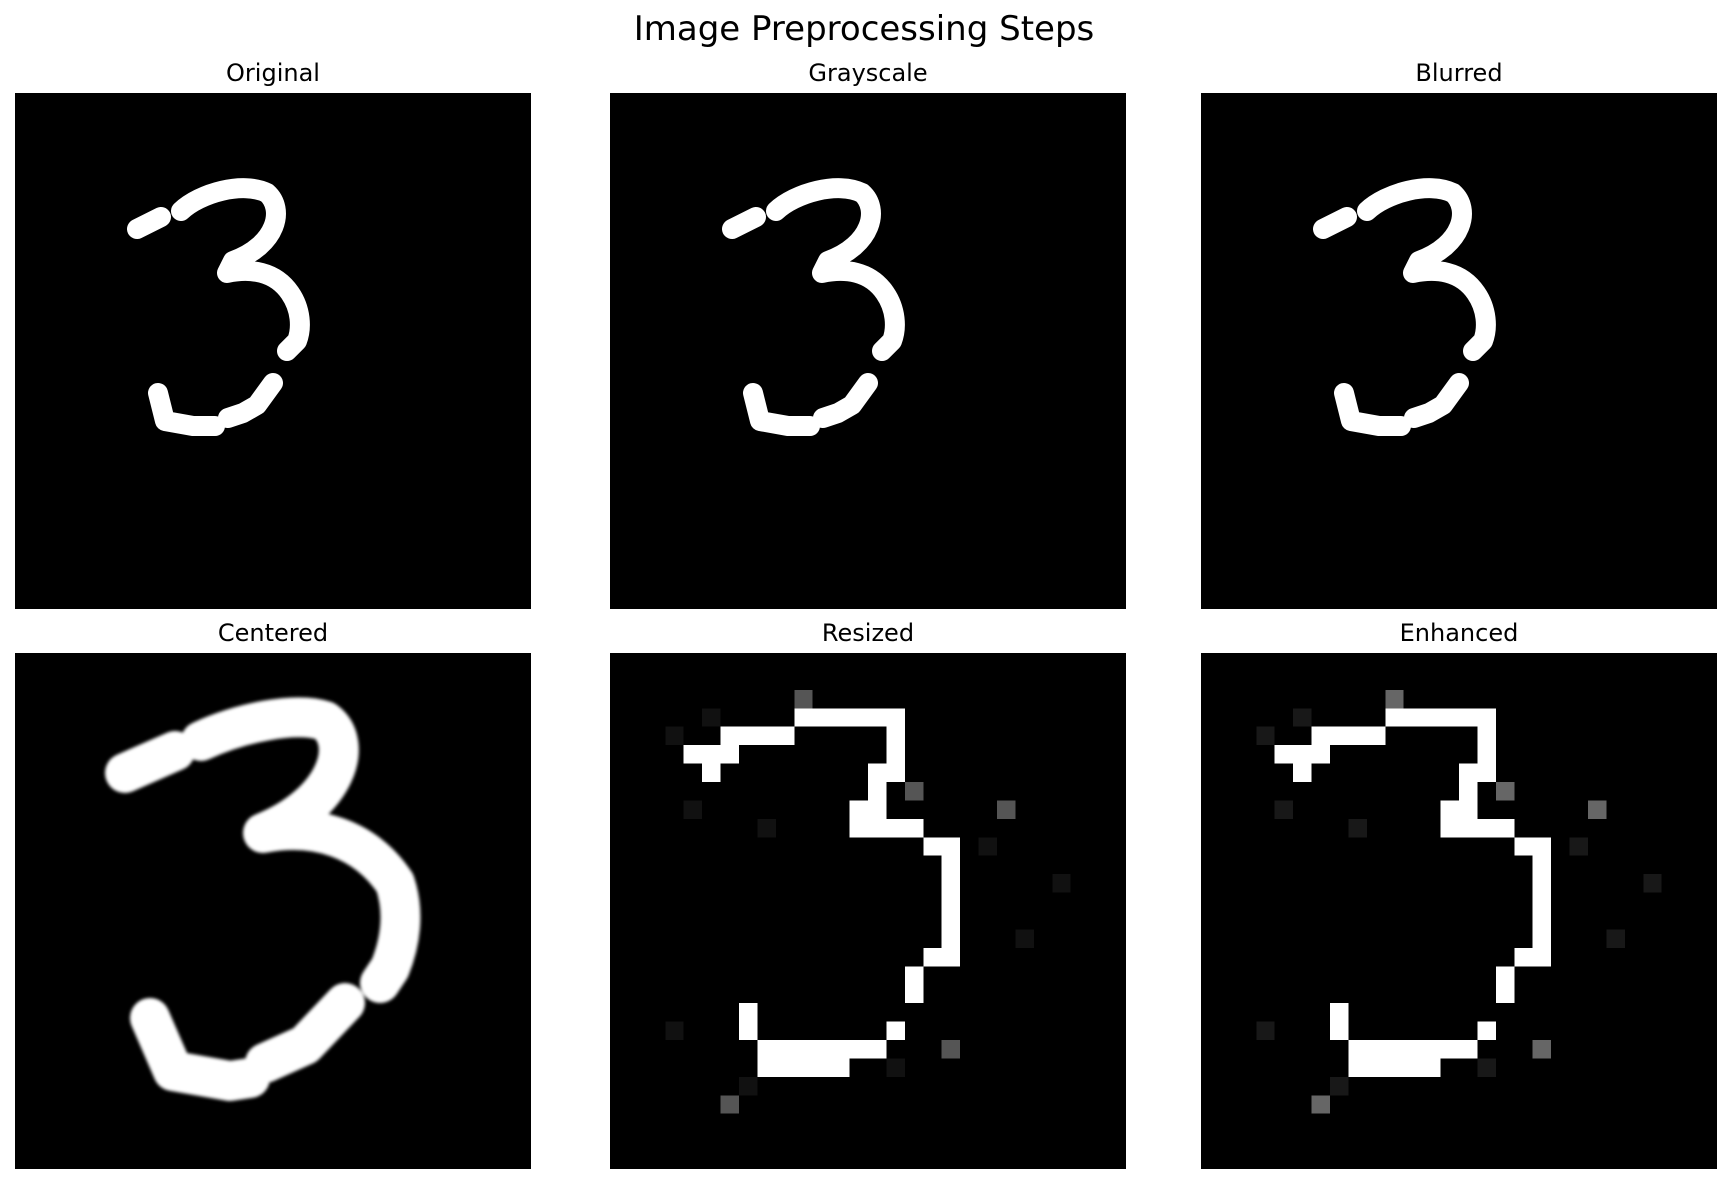 The width and height of the screenshot is (1728, 1183). I want to click on digit-image-resized, so click(868, 911).